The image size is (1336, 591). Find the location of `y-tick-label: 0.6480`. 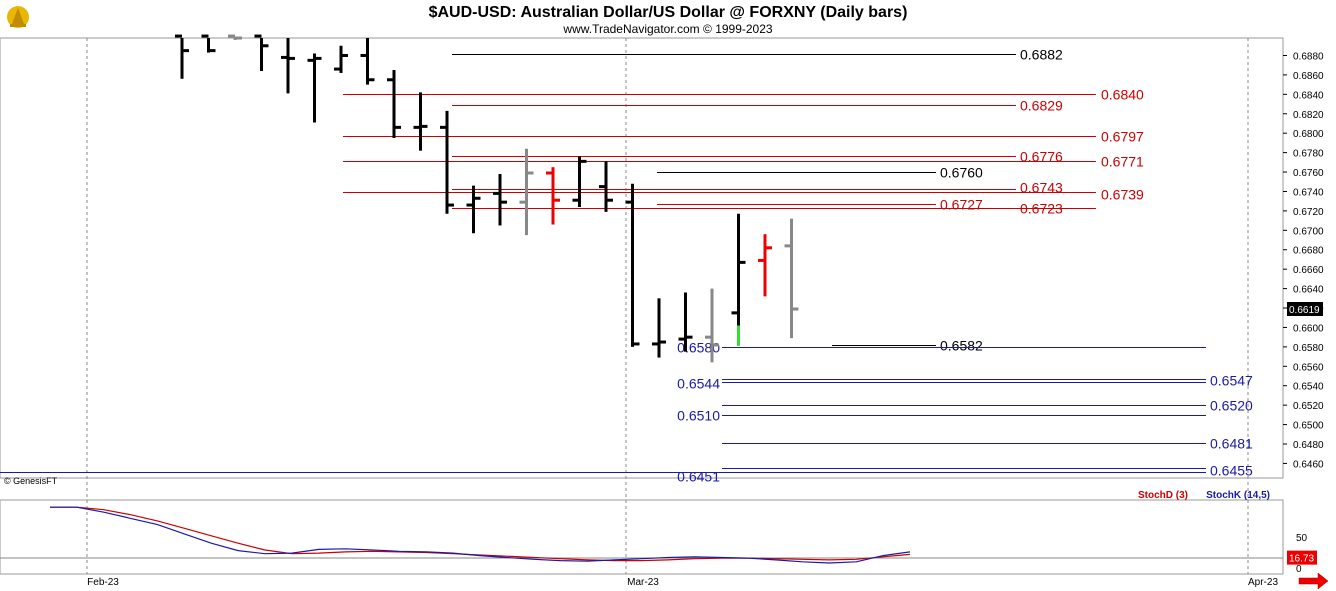

y-tick-label: 0.6480 is located at coordinates (1308, 445).